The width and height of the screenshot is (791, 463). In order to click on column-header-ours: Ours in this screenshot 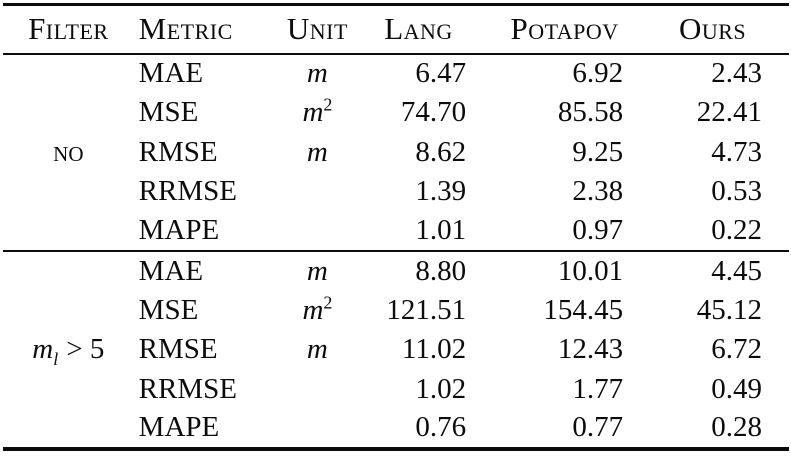, I will do `click(712, 29)`.